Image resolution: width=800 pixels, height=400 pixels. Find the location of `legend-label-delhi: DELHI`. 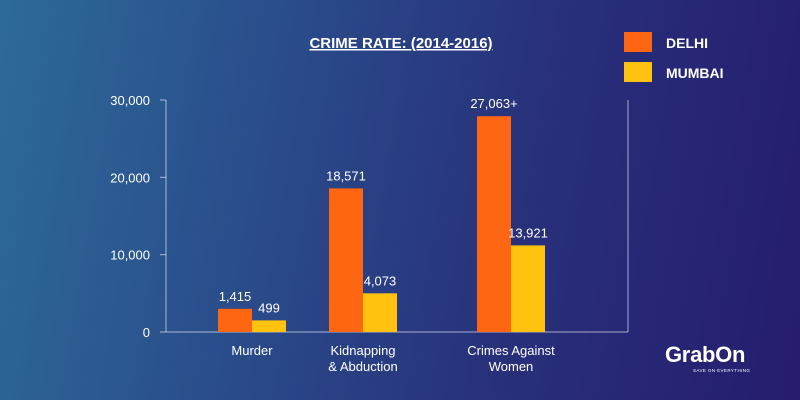

legend-label-delhi: DELHI is located at coordinates (687, 43).